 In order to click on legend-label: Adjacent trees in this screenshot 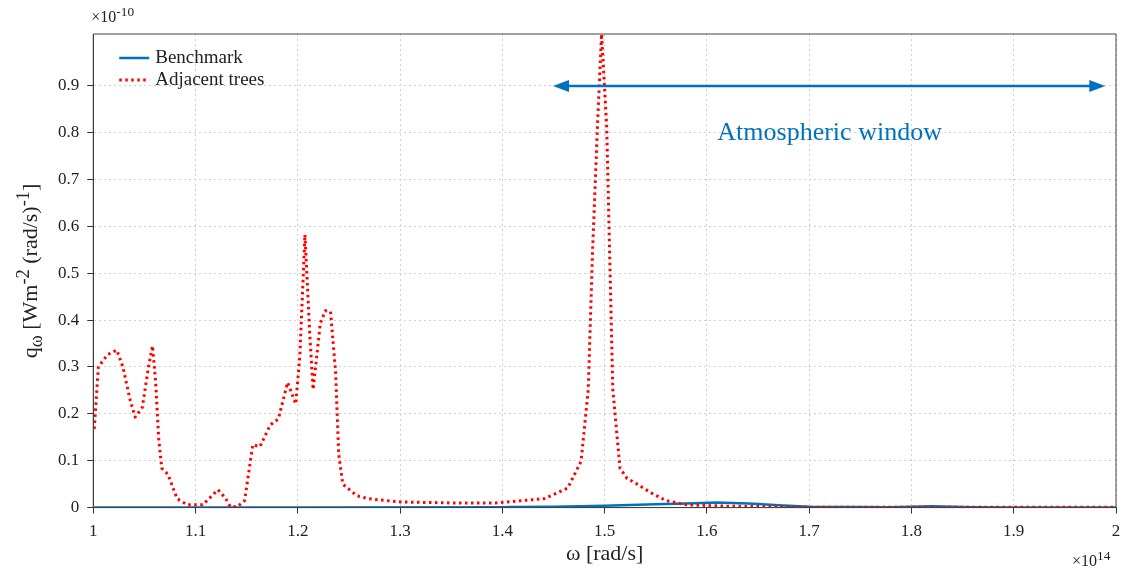, I will do `click(210, 78)`.